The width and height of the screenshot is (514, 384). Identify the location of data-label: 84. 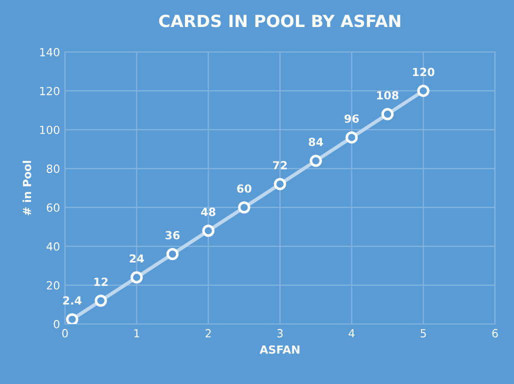
(316, 142).